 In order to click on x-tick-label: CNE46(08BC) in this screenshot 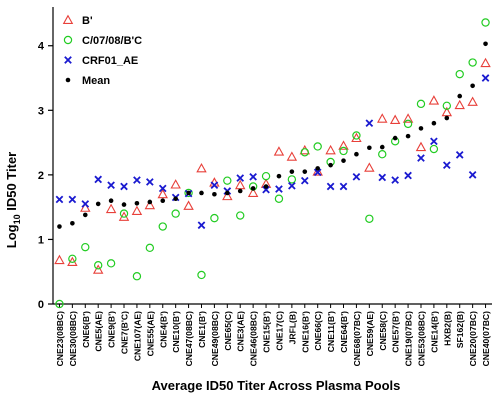, I will do `click(254, 339)`.